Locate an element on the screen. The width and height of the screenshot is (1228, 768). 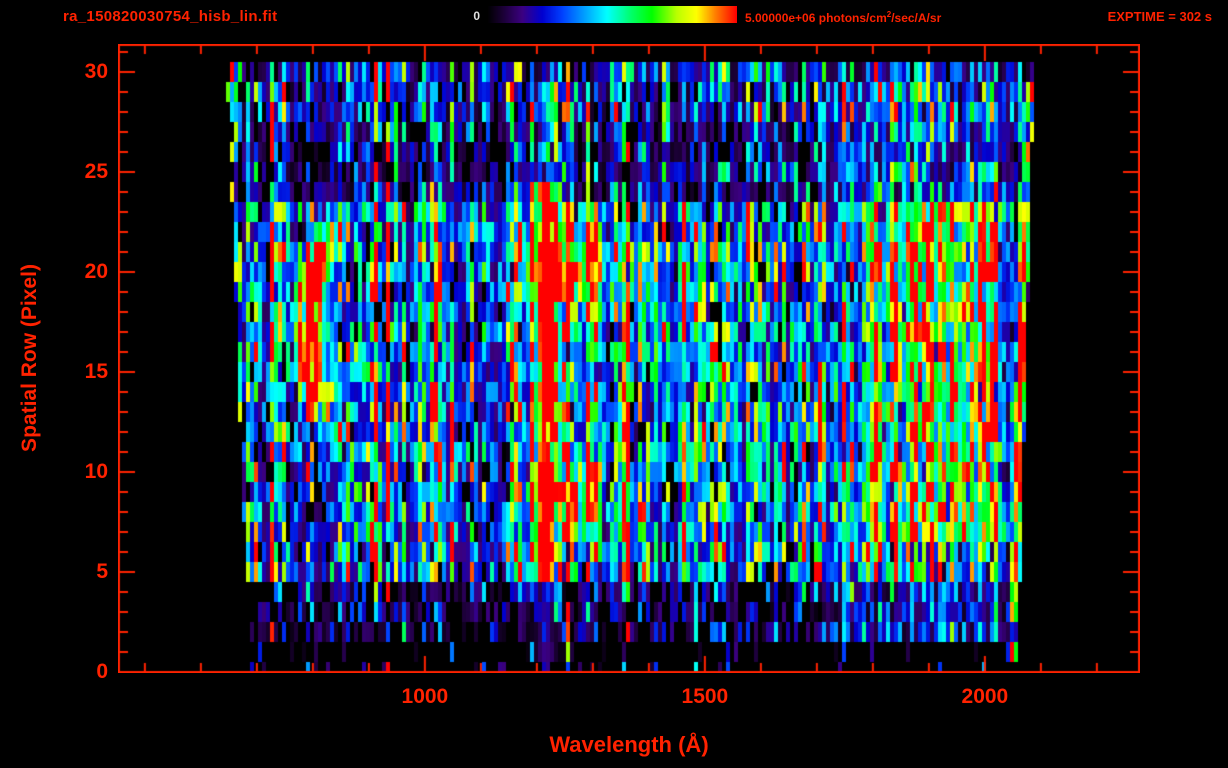
y-axis-title: Spatial Row (Pixel) is located at coordinates (29, 358).